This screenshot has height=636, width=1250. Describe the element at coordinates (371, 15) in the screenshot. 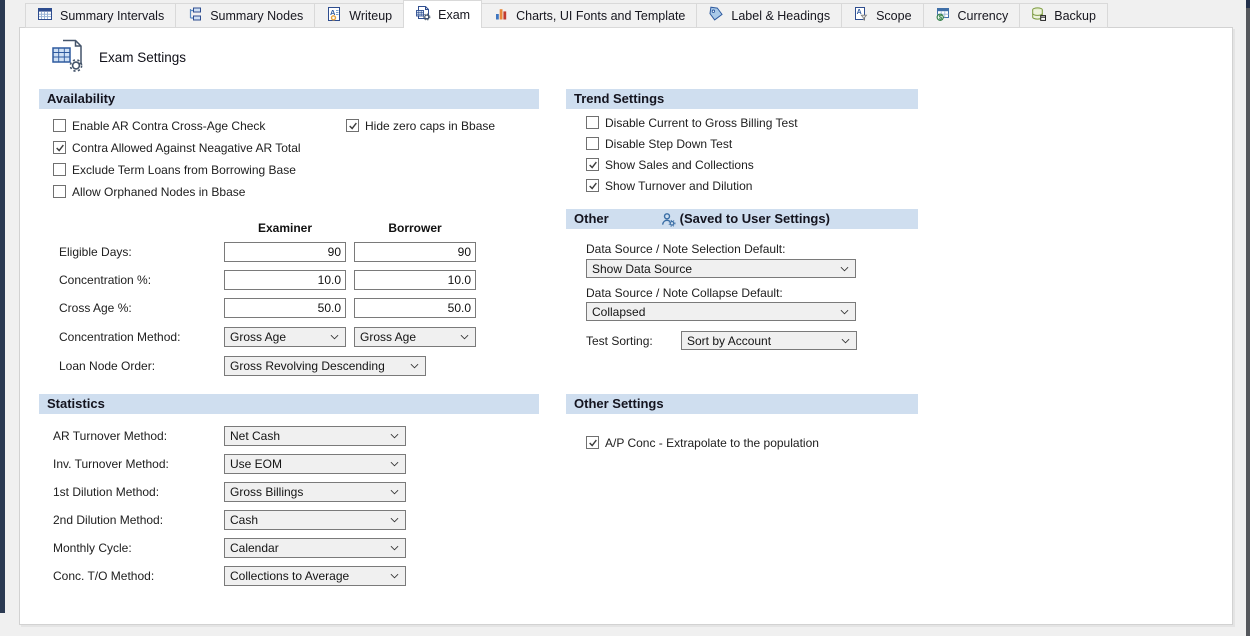

I see `tab-label: Writeup` at that location.